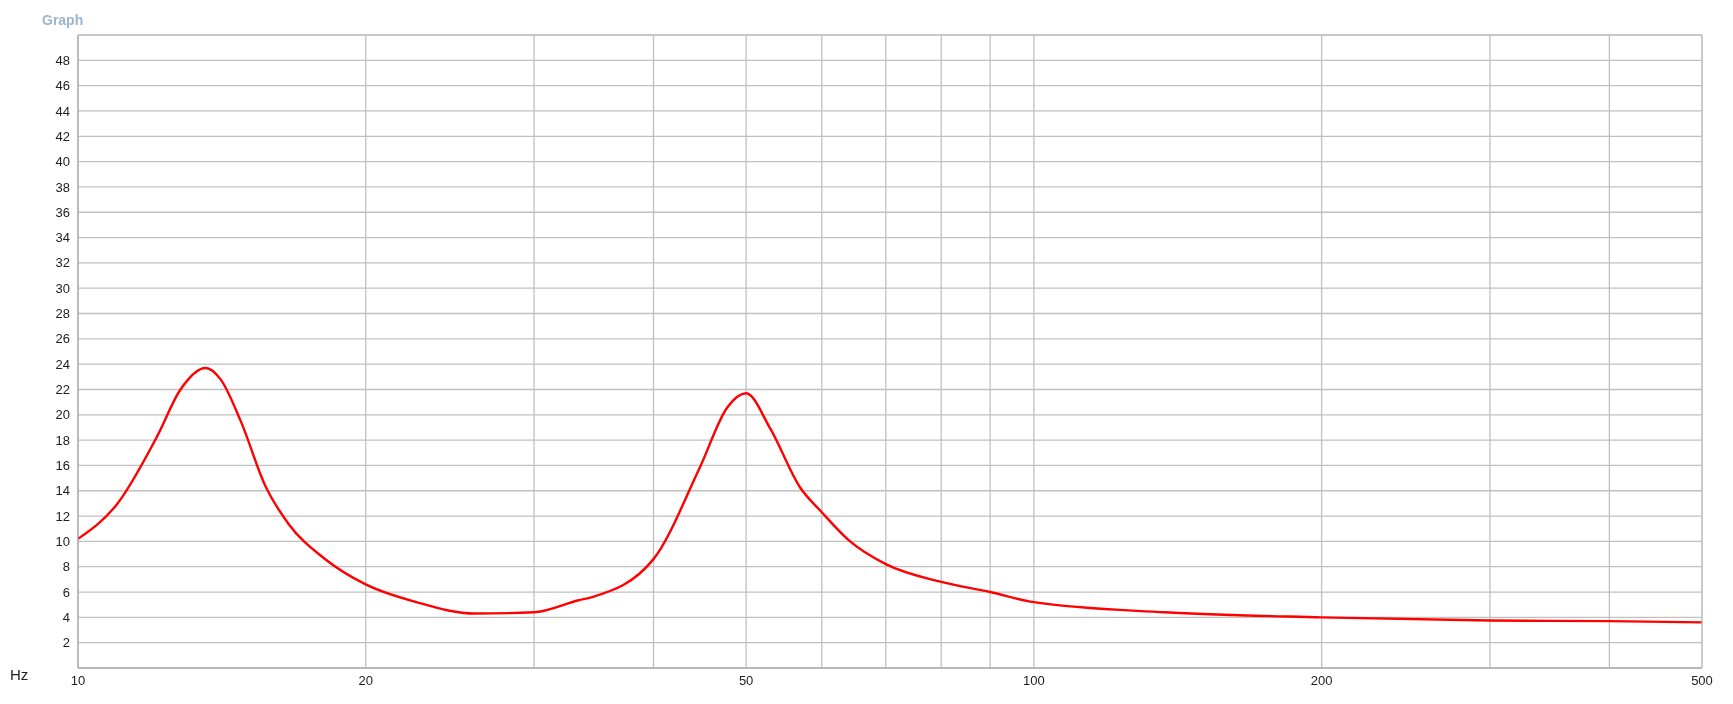 This screenshot has height=704, width=1733. I want to click on y-tick-label: 4, so click(66, 617).